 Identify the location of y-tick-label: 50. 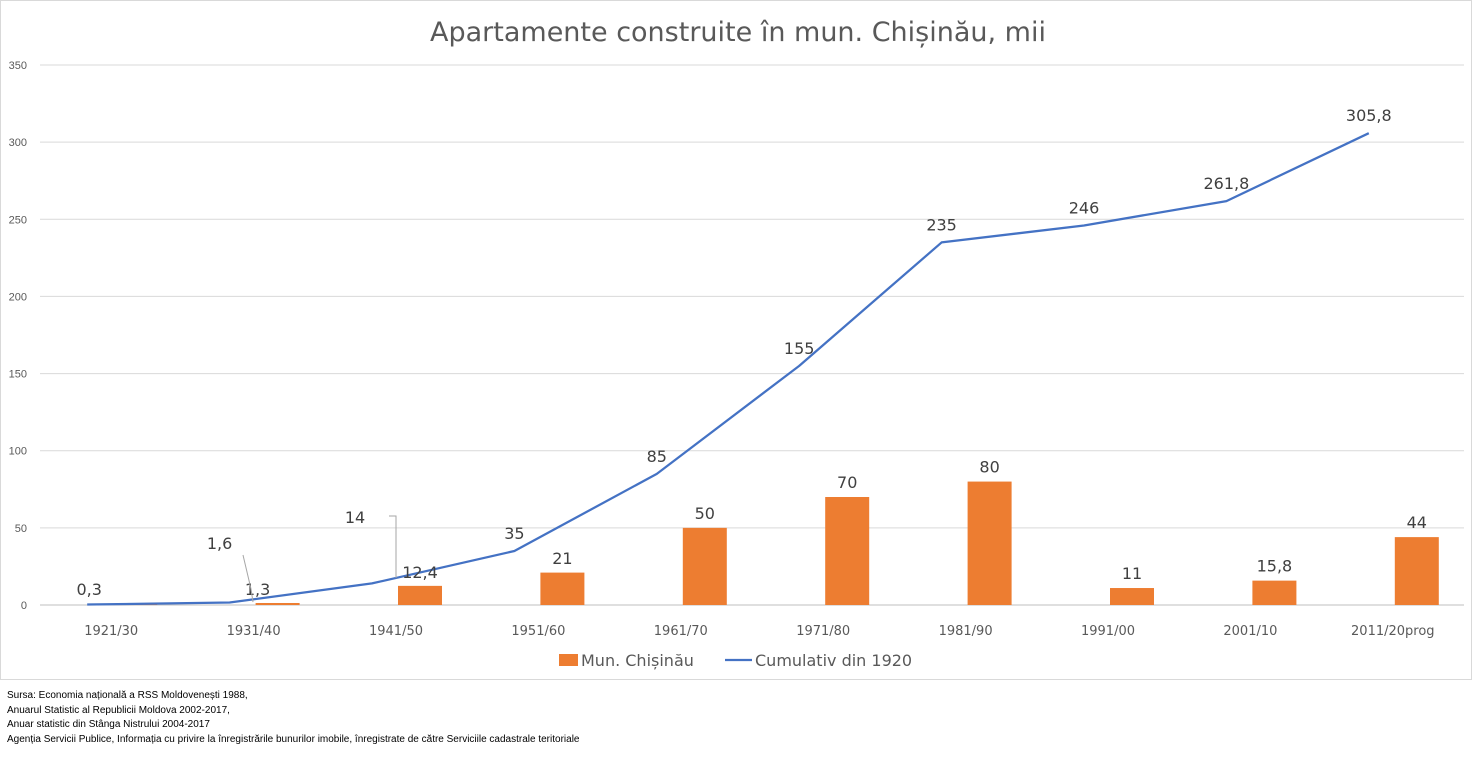
(21, 529).